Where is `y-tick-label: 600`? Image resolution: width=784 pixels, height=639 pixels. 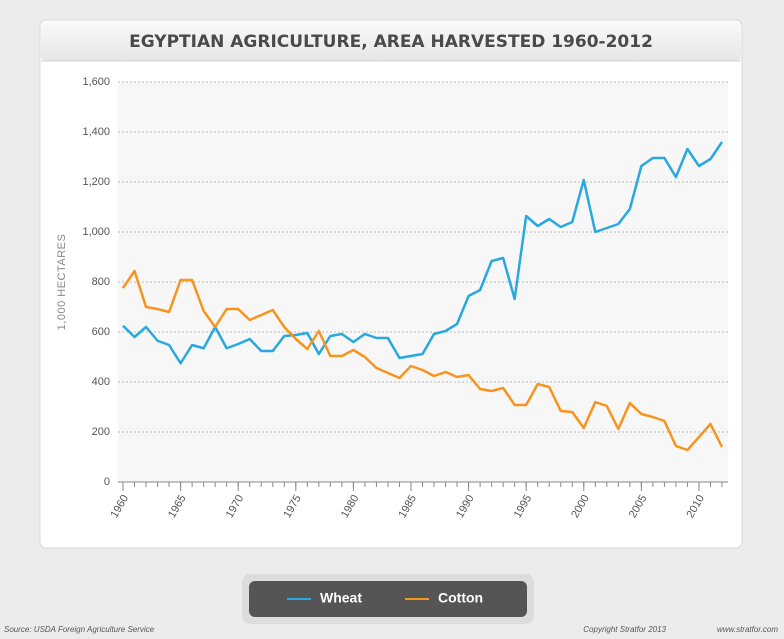 y-tick-label: 600 is located at coordinates (101, 332).